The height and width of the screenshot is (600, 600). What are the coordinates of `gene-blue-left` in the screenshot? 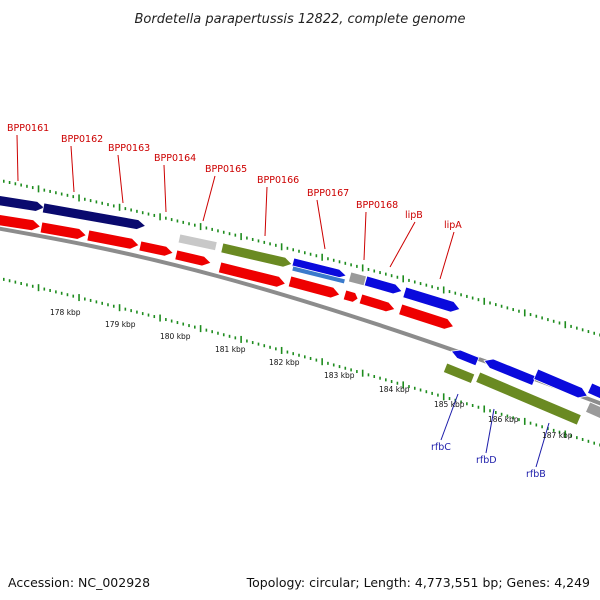 It's located at (465, 358).